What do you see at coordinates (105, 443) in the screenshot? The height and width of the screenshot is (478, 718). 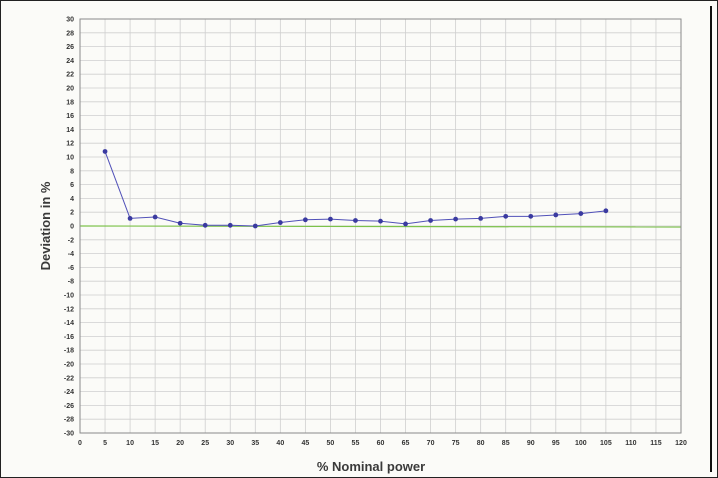 I see `x-tick-label: 5` at bounding box center [105, 443].